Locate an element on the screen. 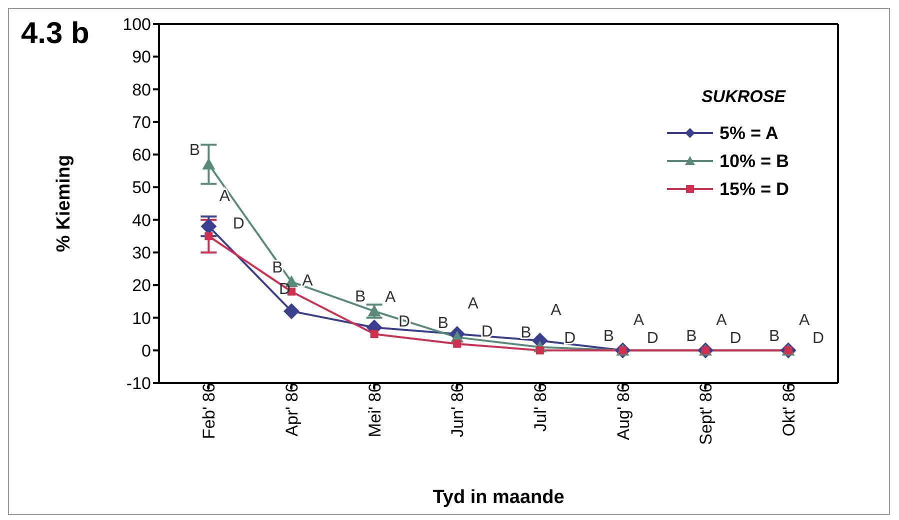  y-tick-label: 80 is located at coordinates (141, 90).